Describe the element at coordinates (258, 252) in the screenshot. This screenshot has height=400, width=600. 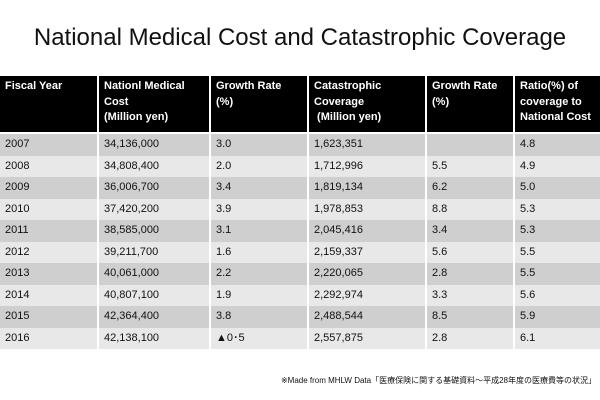
I see `table-cell: 1.6` at that location.